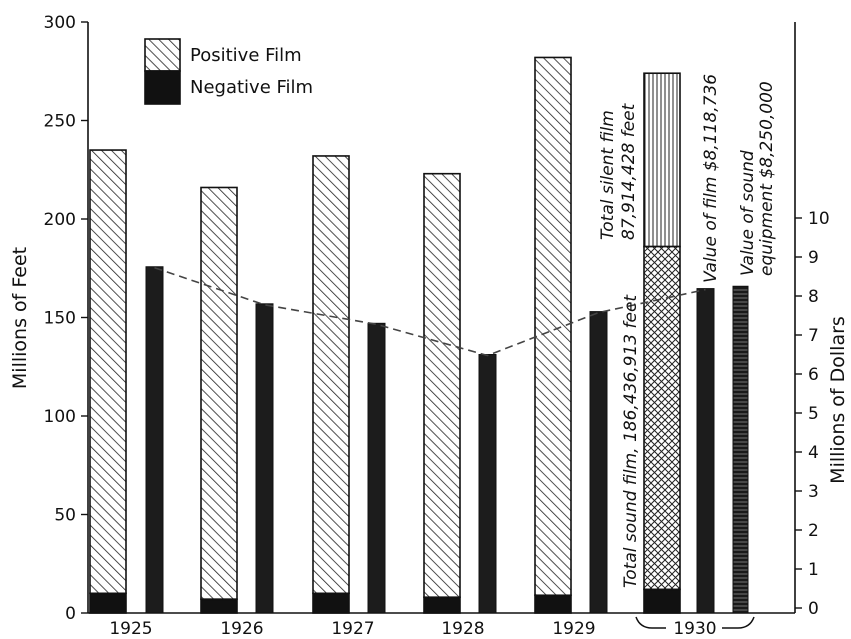 The height and width of the screenshot is (639, 851). Describe the element at coordinates (748, 213) in the screenshot. I see `annotation-sound-equipment-1: Value of sound` at that location.